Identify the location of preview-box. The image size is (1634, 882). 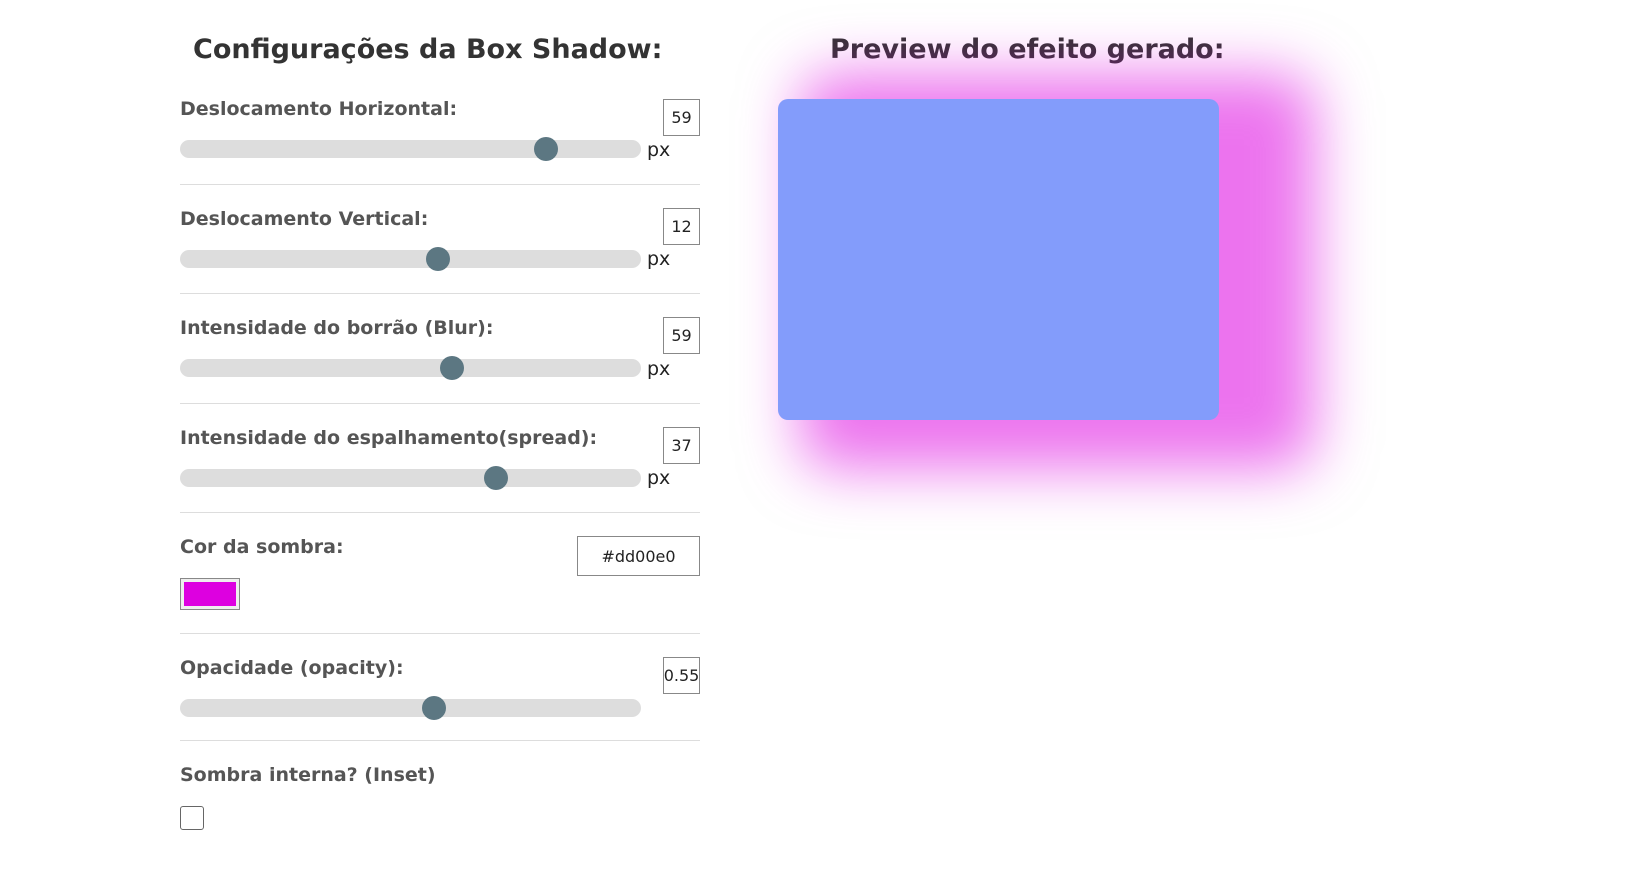
(998, 259).